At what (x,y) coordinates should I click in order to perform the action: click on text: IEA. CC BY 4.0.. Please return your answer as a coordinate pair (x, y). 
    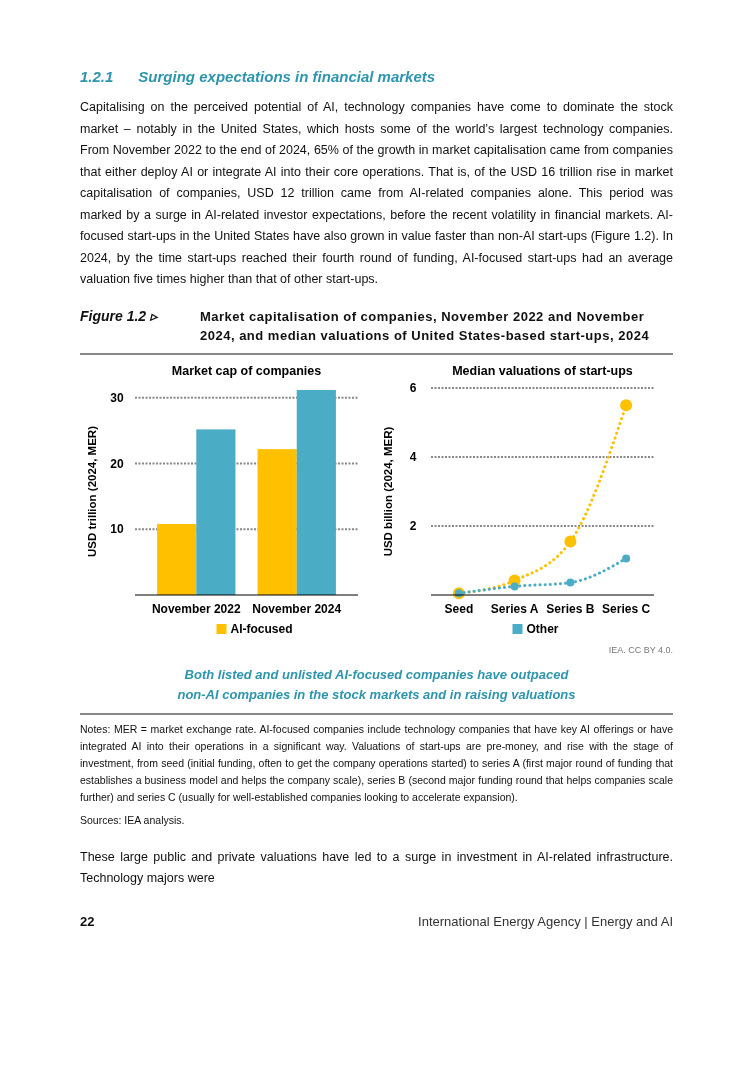
    Looking at the image, I should click on (640, 649).